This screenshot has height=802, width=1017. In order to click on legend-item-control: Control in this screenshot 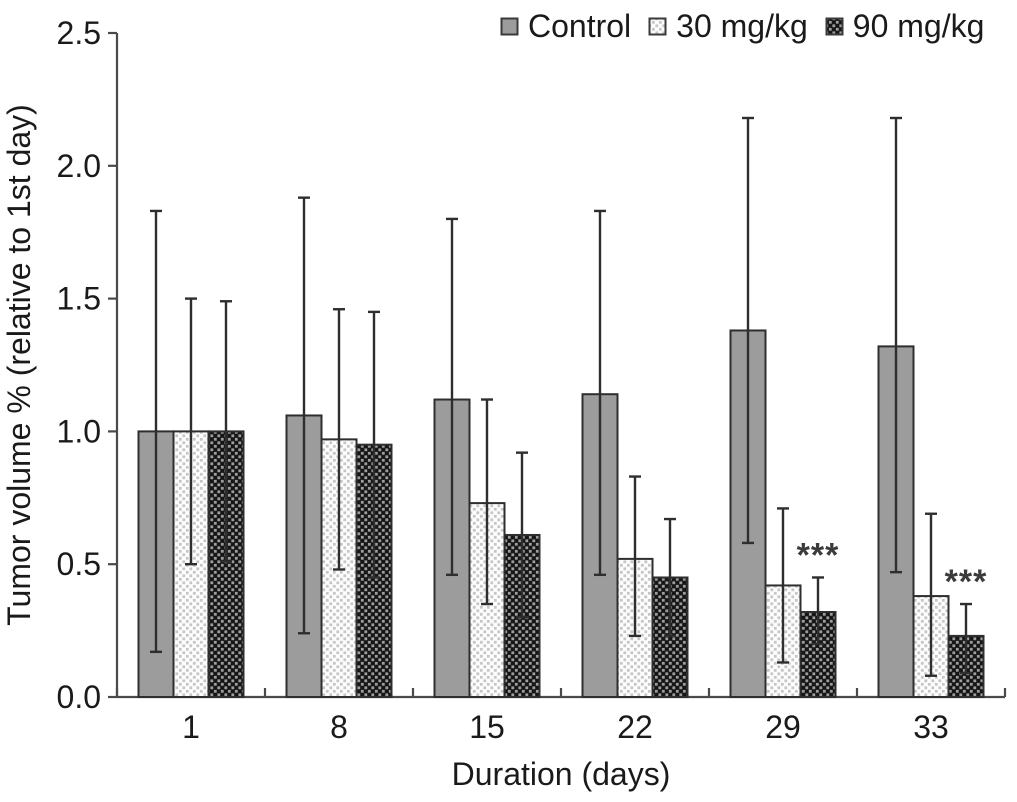, I will do `click(565, 26)`.